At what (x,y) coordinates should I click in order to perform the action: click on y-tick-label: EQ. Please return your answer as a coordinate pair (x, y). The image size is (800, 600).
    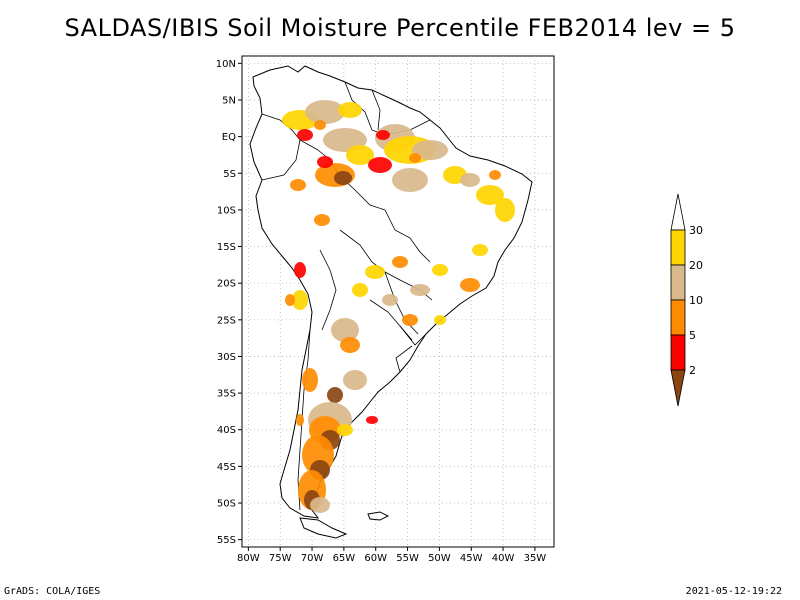
    Looking at the image, I should click on (229, 137).